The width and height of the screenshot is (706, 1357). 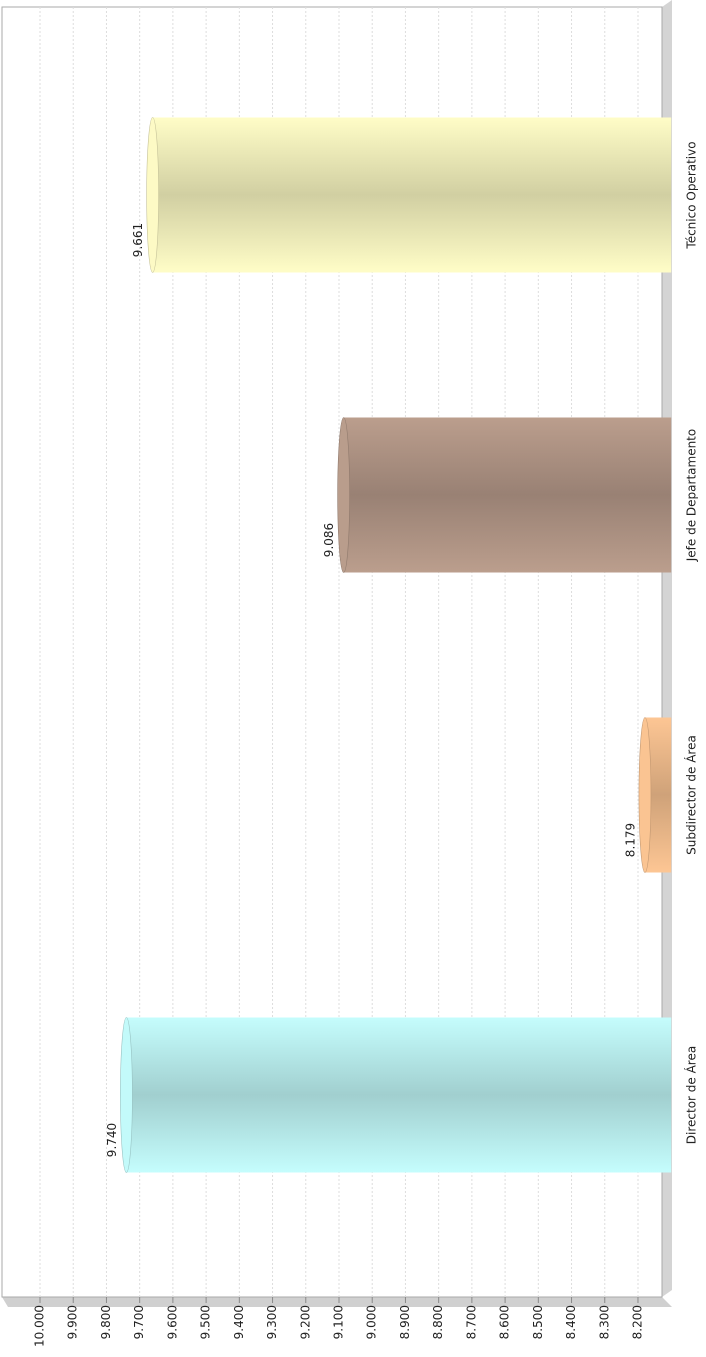 I want to click on y-tick-label: 8.300, so click(x=604, y=1322).